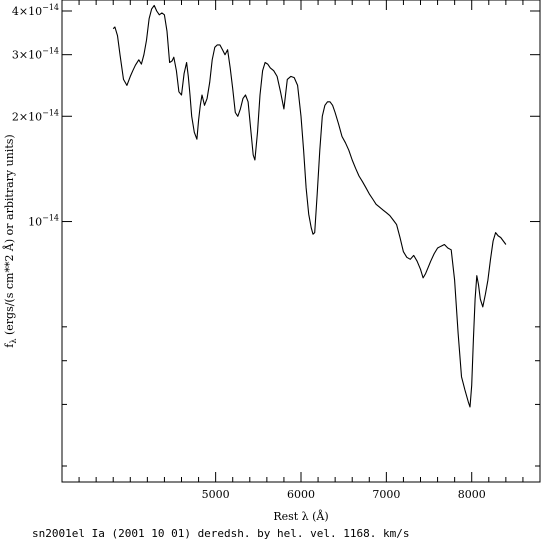 This screenshot has width=542, height=544. Describe the element at coordinates (13, 341) in the screenshot. I see `y-axis-title-subscript: λ` at that location.